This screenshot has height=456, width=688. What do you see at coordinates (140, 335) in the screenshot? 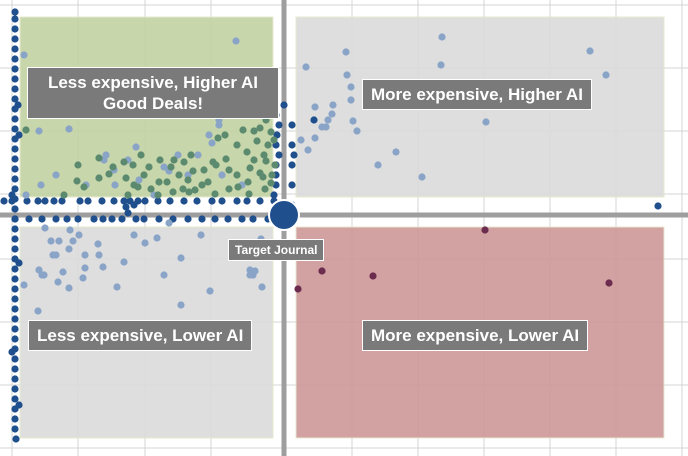
I see `quadrant-label-bottom-left: Less expensive, Lower AI` at bounding box center [140, 335].